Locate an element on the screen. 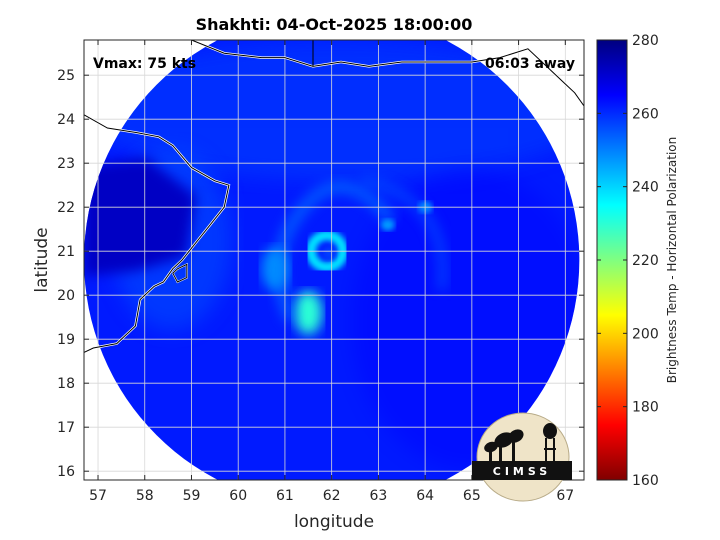  colorbar-tick-label: 180 is located at coordinates (645, 408).